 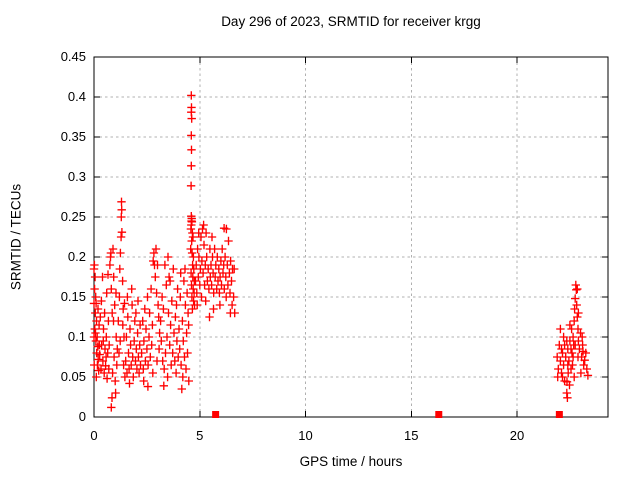 What do you see at coordinates (200, 435) in the screenshot?
I see `x-tick-label: 5` at bounding box center [200, 435].